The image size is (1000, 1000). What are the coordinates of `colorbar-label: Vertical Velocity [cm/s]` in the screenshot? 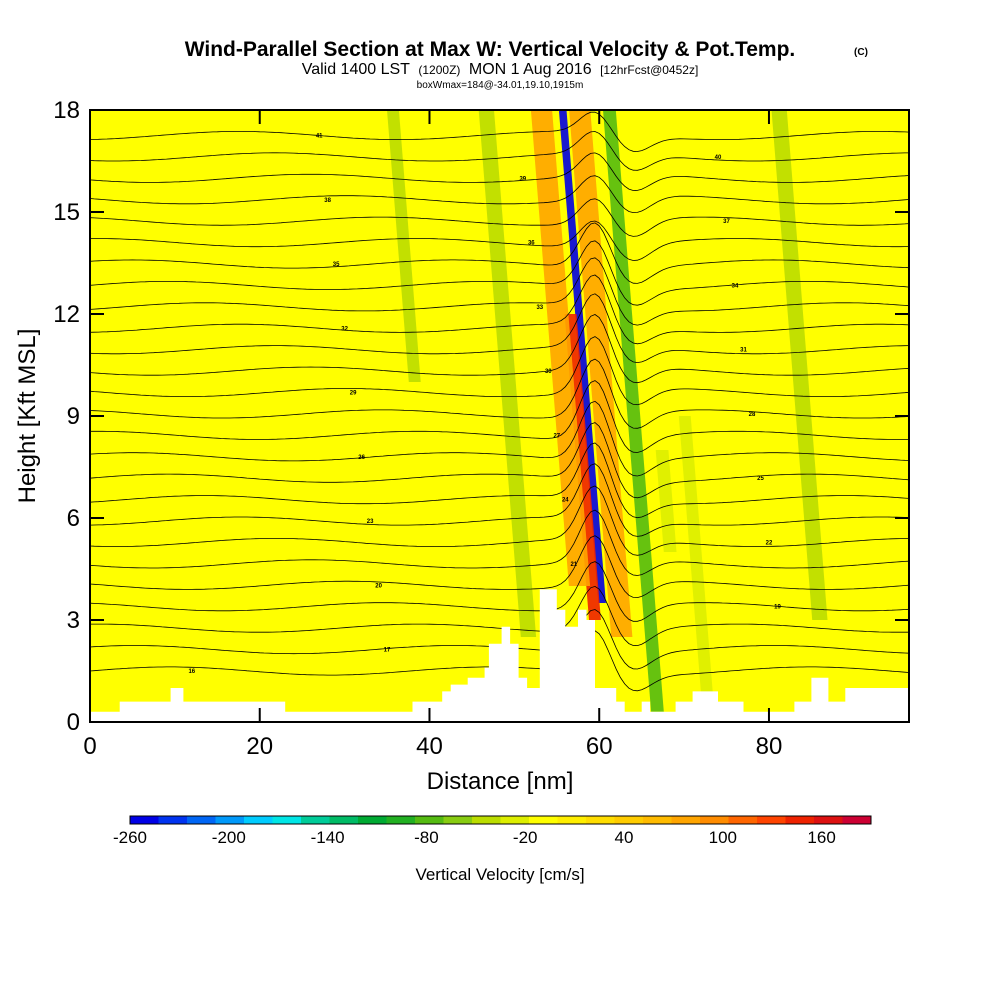 It's located at (499, 874).